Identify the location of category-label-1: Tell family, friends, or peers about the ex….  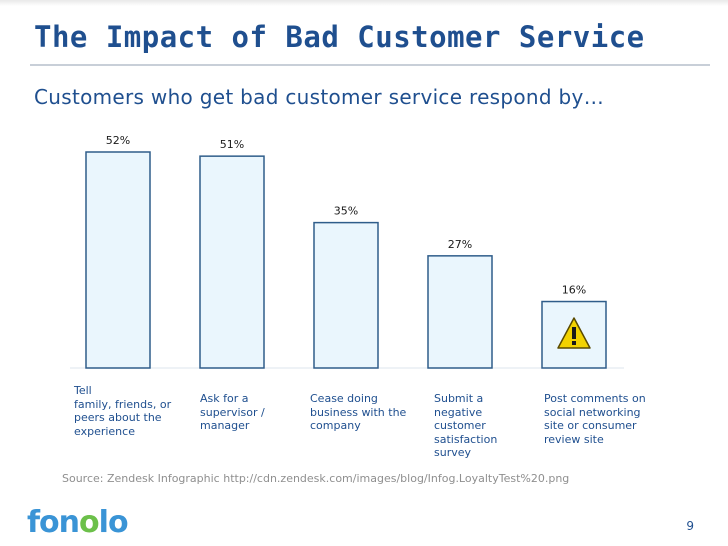
(130, 411).